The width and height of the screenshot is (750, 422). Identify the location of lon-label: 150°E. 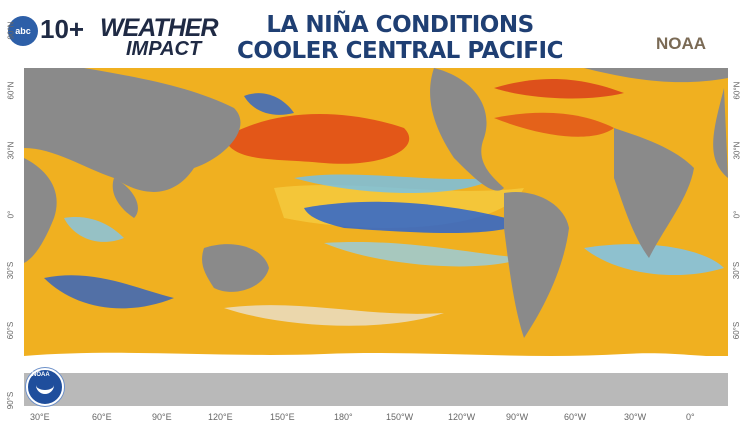
(282, 417).